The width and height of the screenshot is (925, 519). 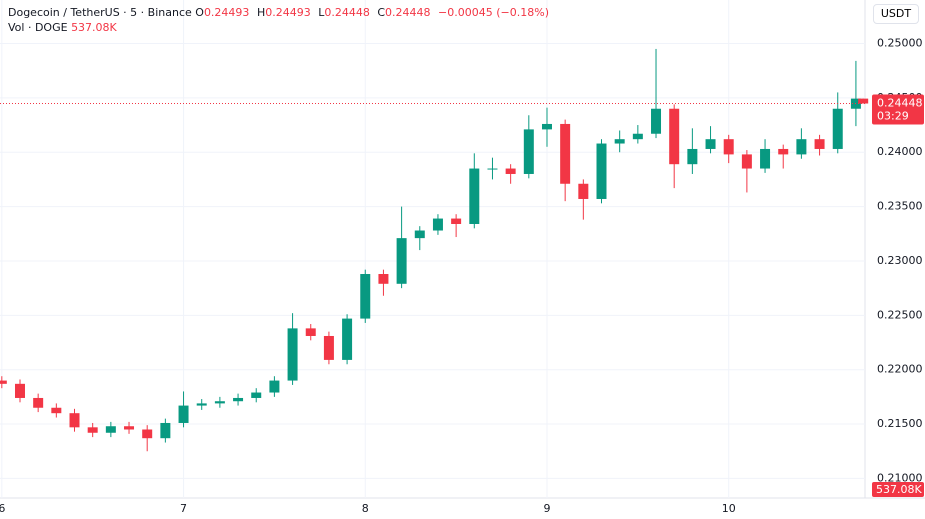 I want to click on y-tick-label: 0.21000, so click(x=900, y=477).